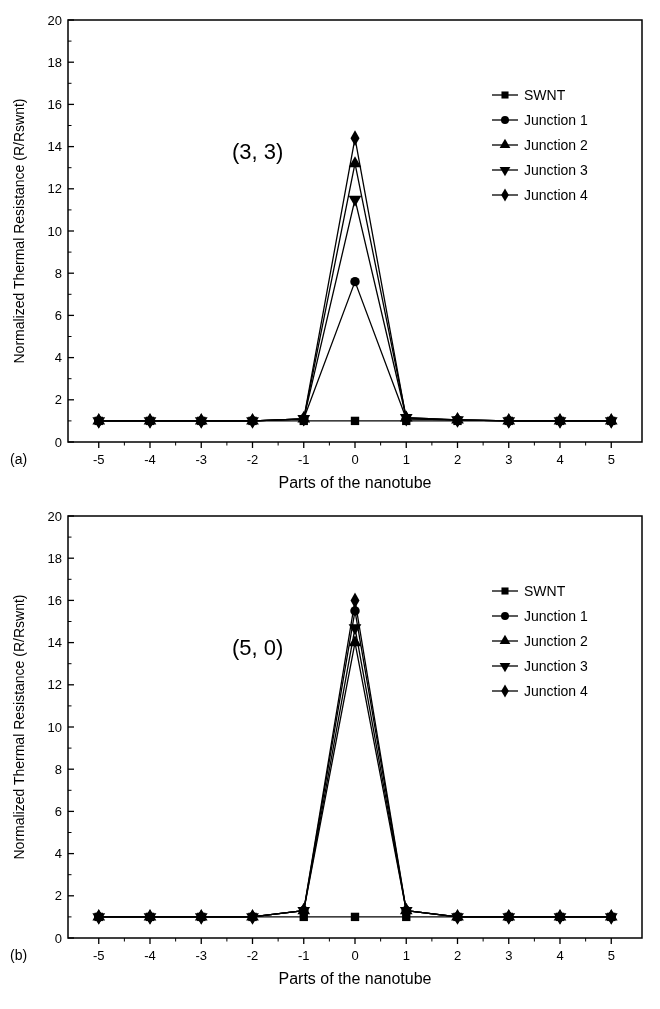 The height and width of the screenshot is (1009, 660). What do you see at coordinates (19, 955) in the screenshot?
I see `text: (b)` at bounding box center [19, 955].